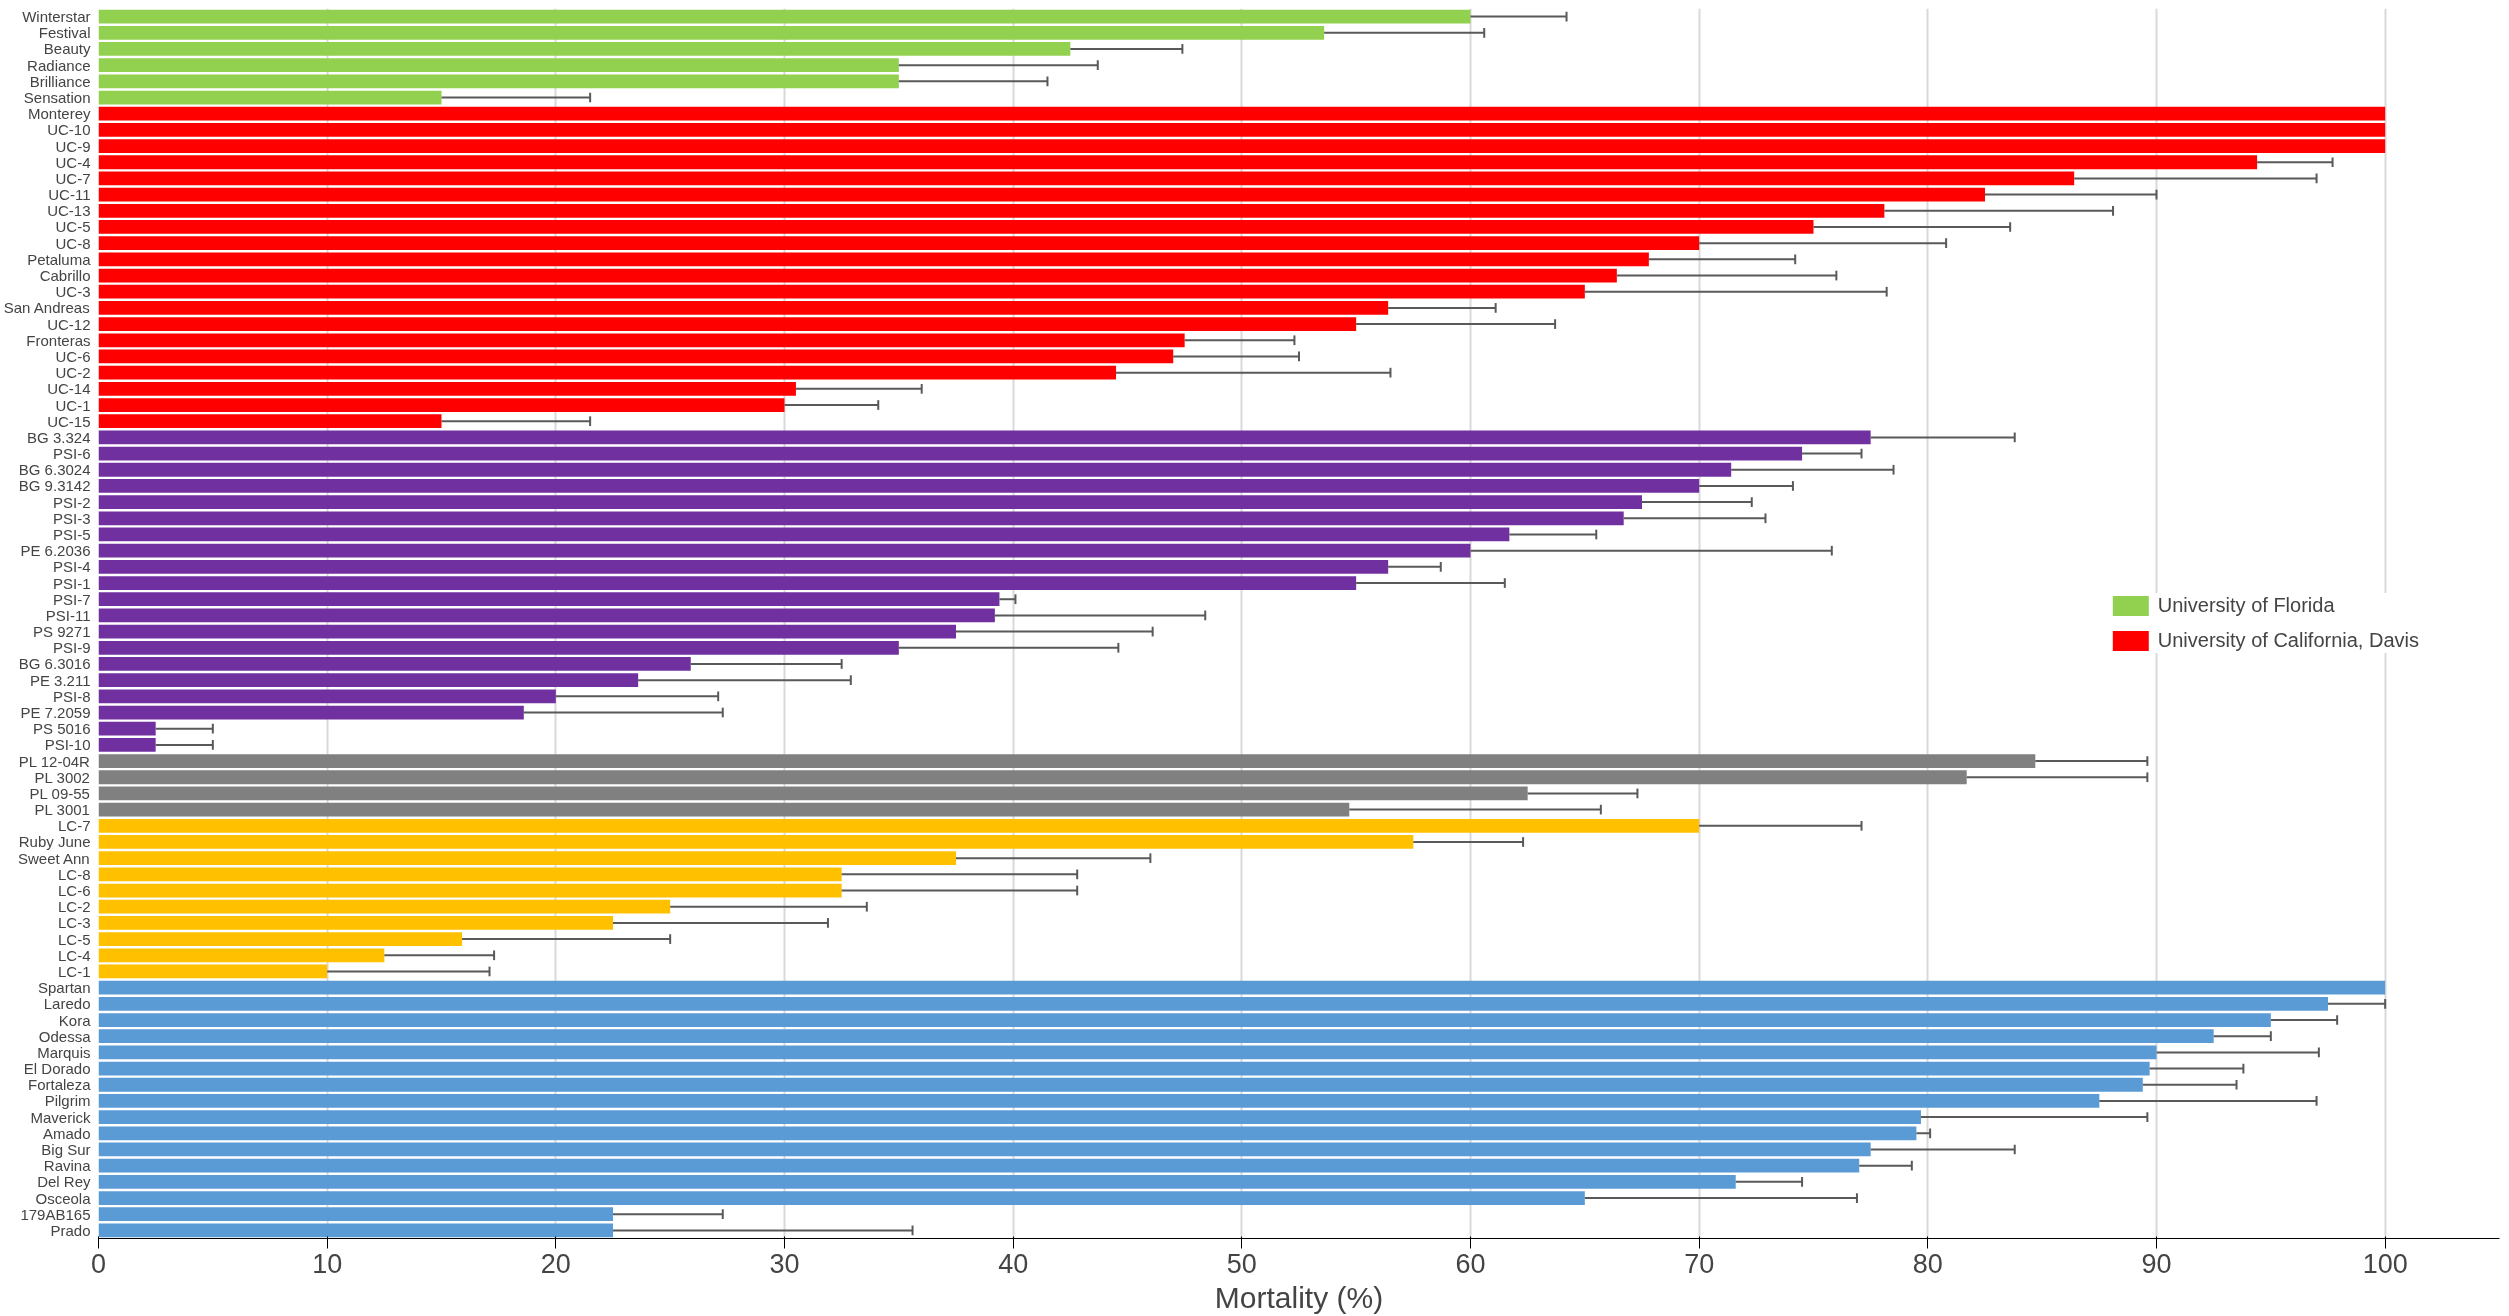 This screenshot has width=2509, height=1316. What do you see at coordinates (73, 405) in the screenshot?
I see `y-tick-label: UC-1` at bounding box center [73, 405].